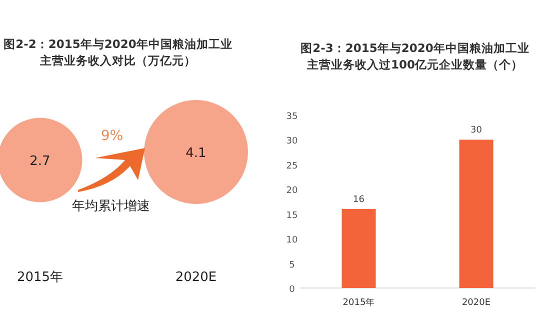 The height and width of the screenshot is (323, 550). I want to click on y-tick-label: 15, so click(292, 215).